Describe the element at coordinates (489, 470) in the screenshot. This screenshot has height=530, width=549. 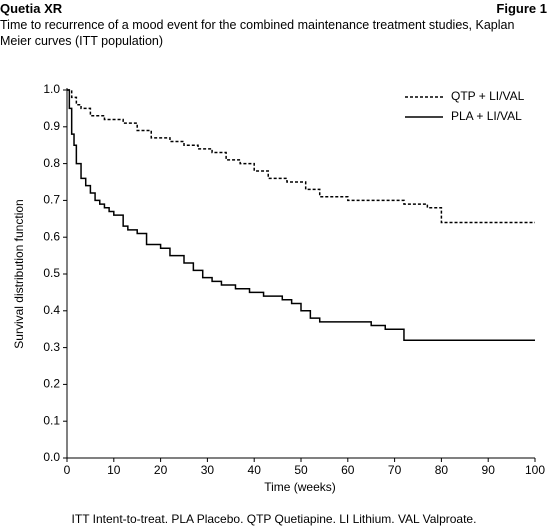
I see `x-tick-label: 90` at that location.